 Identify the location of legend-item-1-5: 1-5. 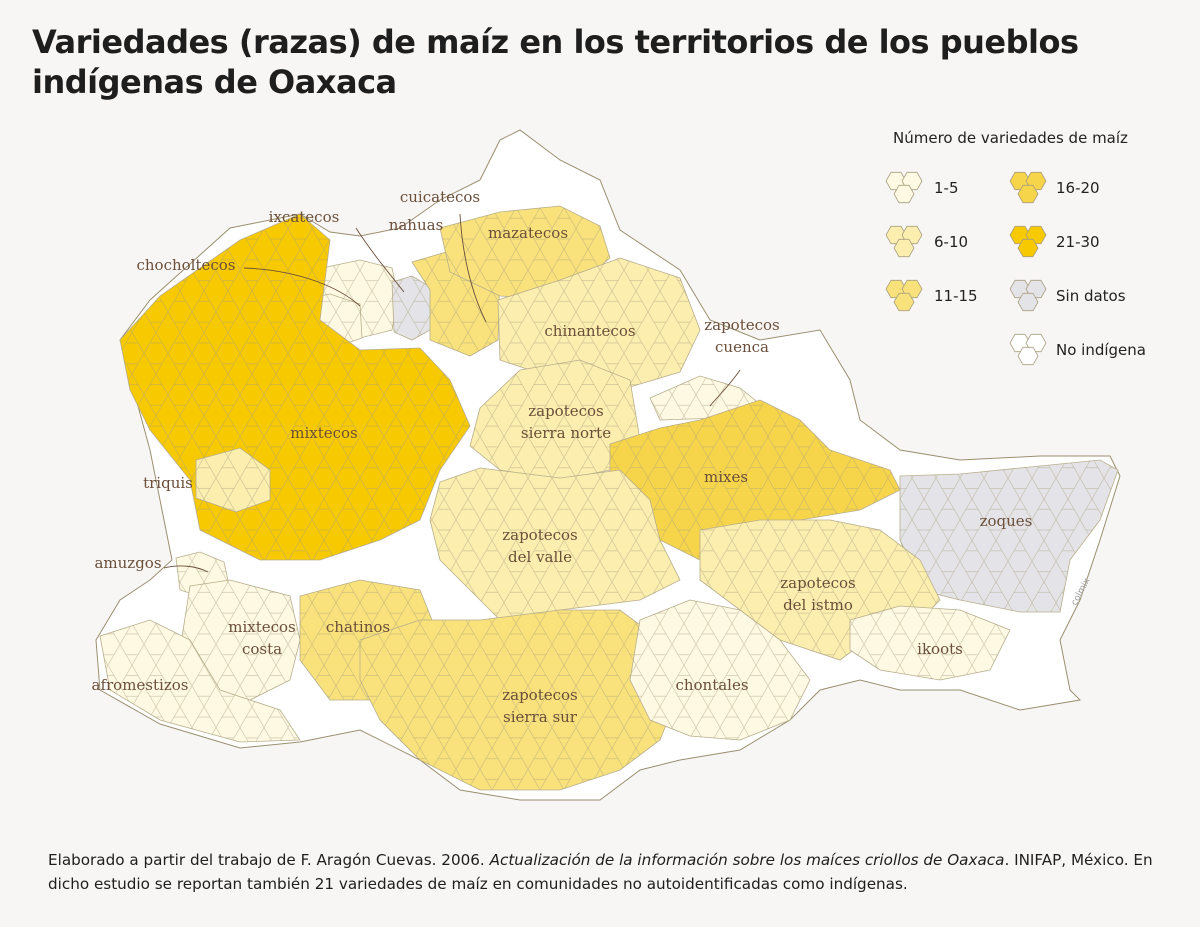
(922, 187).